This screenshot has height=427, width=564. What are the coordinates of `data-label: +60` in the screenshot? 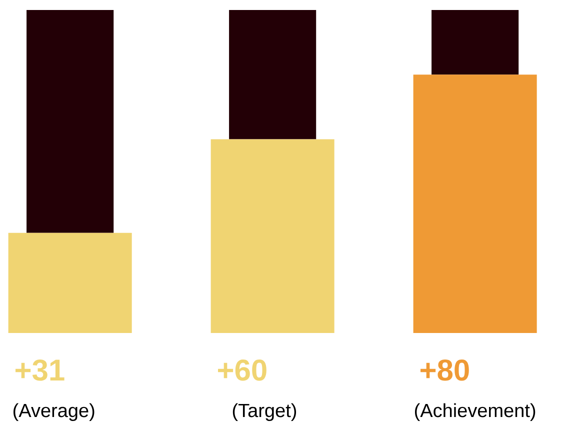 It's located at (242, 370).